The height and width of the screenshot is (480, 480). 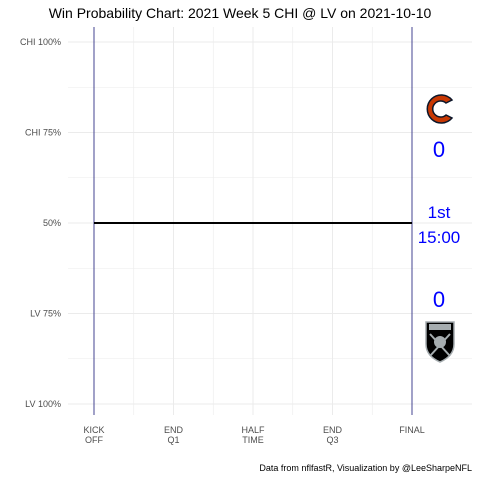 What do you see at coordinates (440, 109) in the screenshot?
I see `bears-logo-icon` at bounding box center [440, 109].